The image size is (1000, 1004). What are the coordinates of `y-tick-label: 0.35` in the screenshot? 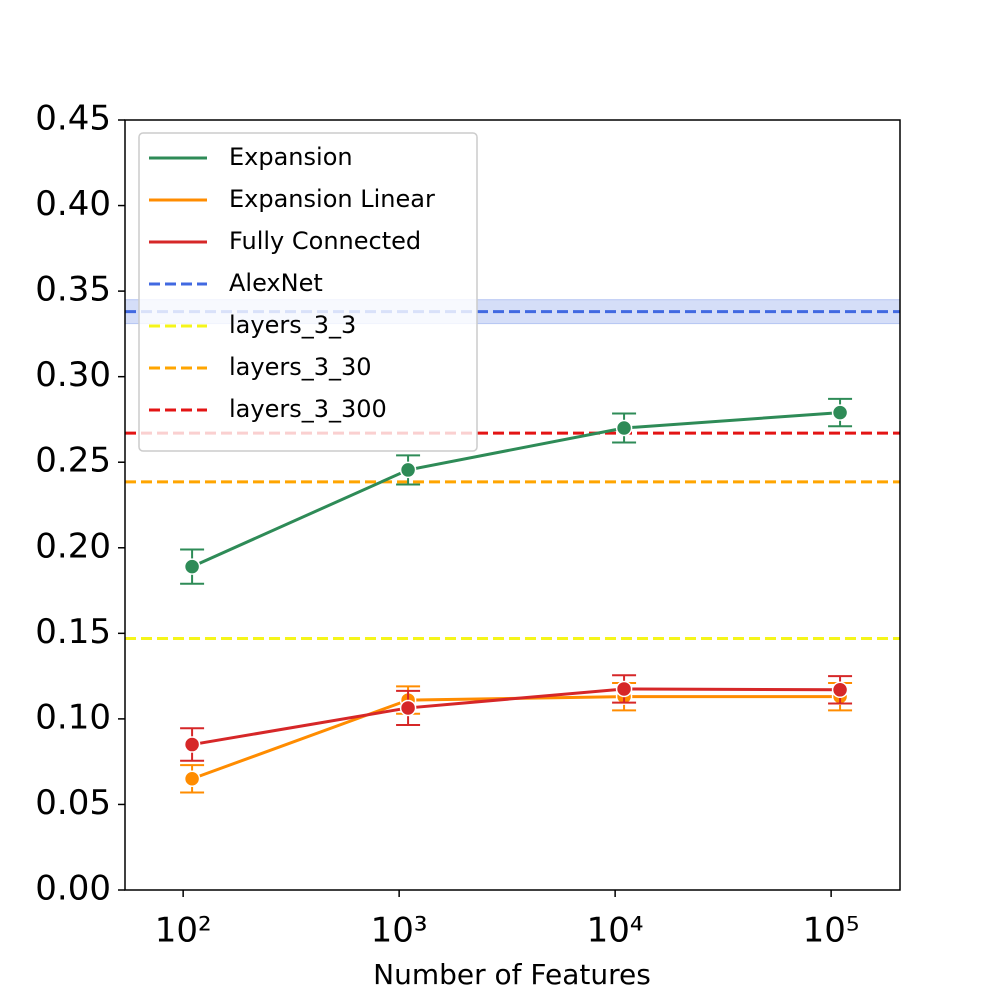 It's located at (73, 290).